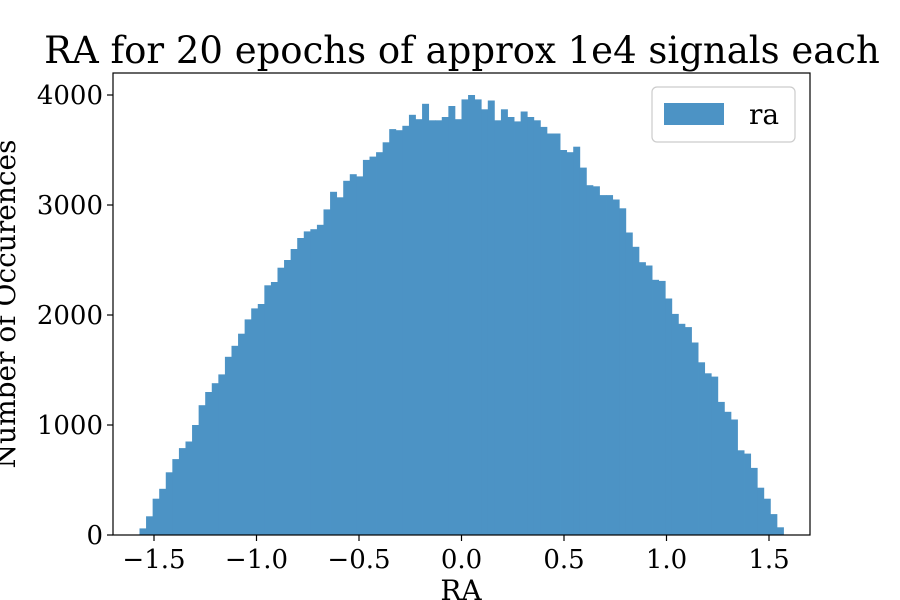 The image size is (900, 600). What do you see at coordinates (94, 536) in the screenshot?
I see `y-tick-label: 0` at bounding box center [94, 536].